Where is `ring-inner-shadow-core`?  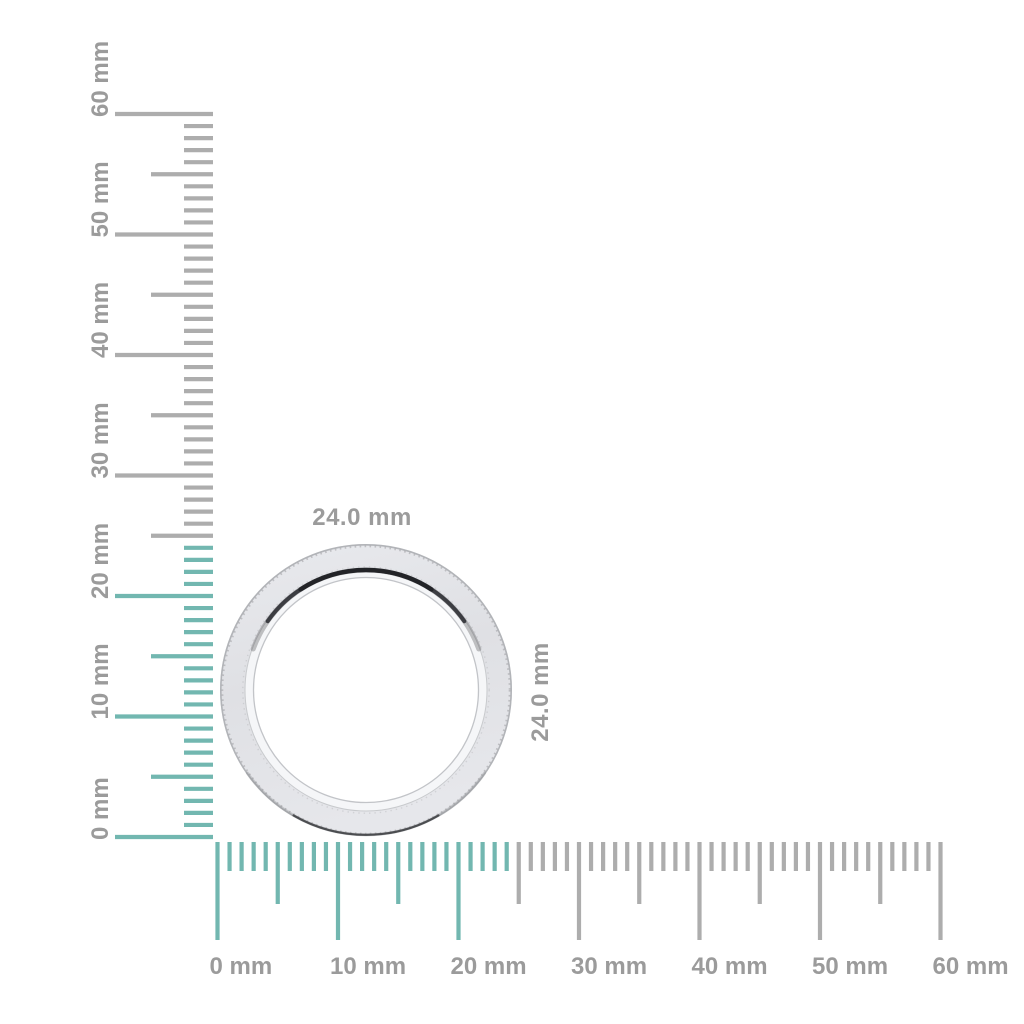
ring-inner-shadow-core is located at coordinates (366, 579).